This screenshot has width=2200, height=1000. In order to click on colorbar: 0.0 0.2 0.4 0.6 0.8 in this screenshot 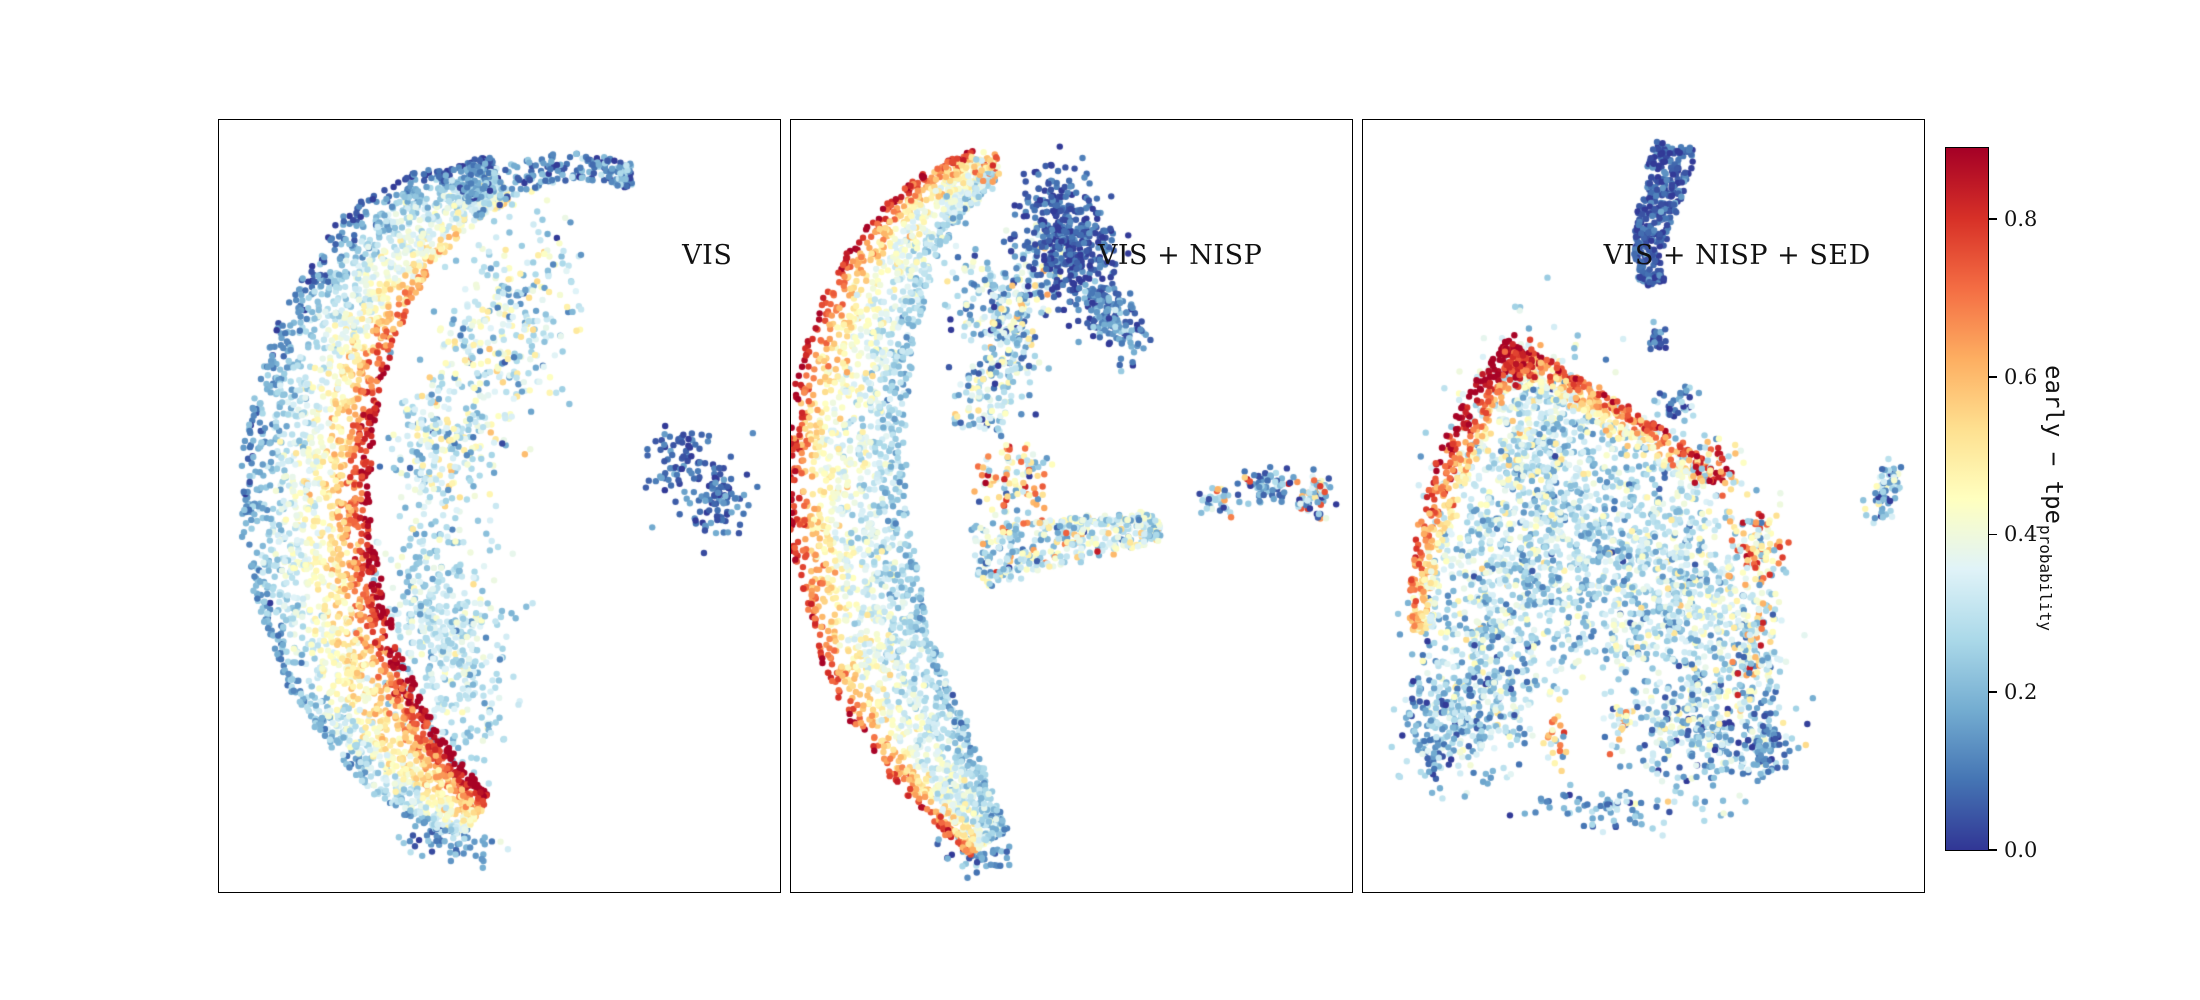, I will do `click(1991, 504)`.